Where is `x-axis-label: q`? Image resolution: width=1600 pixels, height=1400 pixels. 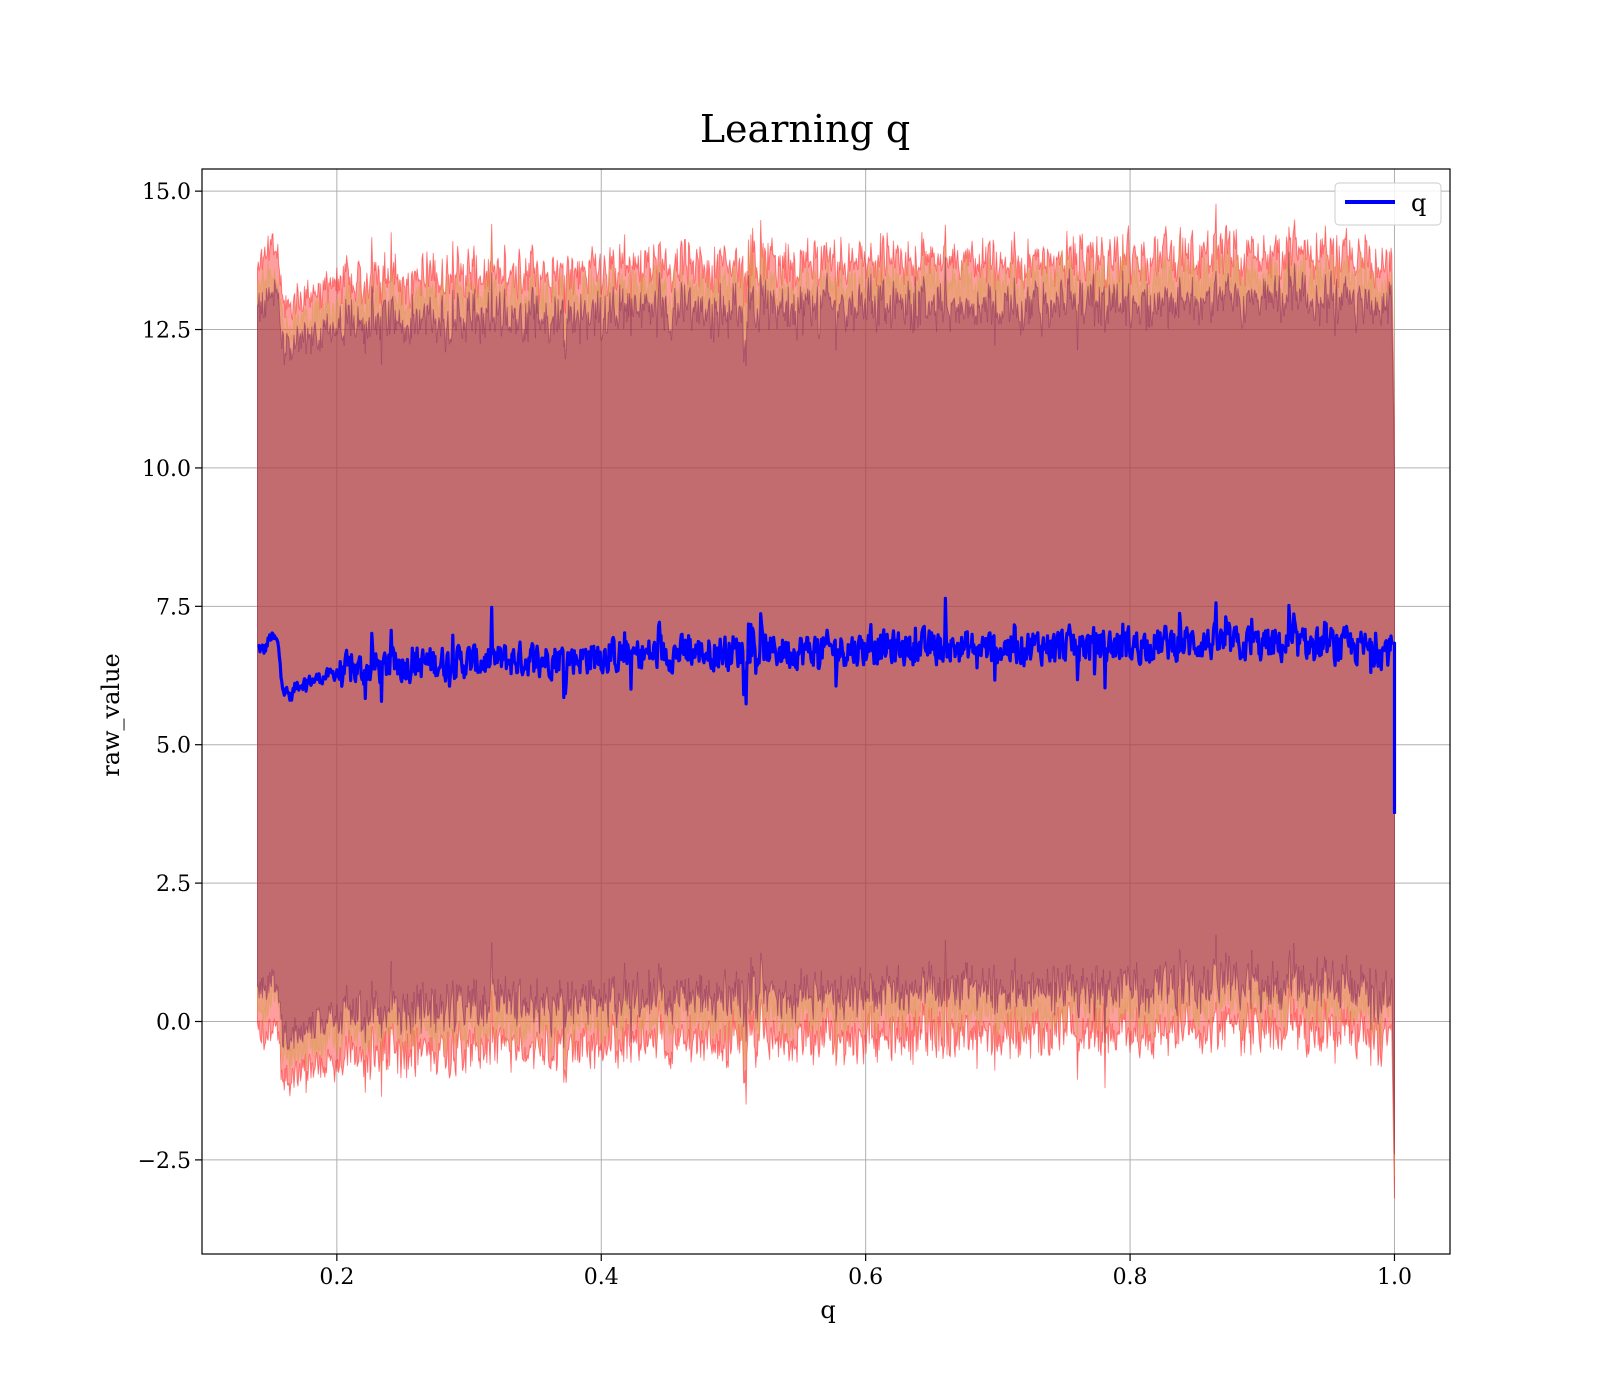
x-axis-label: q is located at coordinates (827, 1310).